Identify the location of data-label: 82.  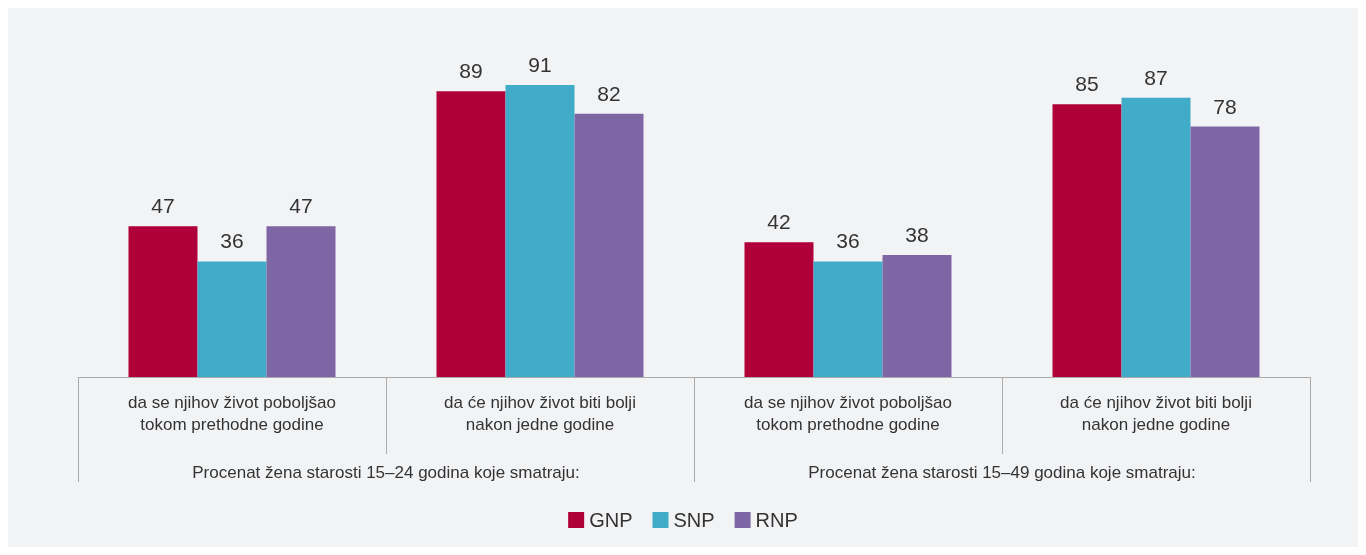
(609, 93).